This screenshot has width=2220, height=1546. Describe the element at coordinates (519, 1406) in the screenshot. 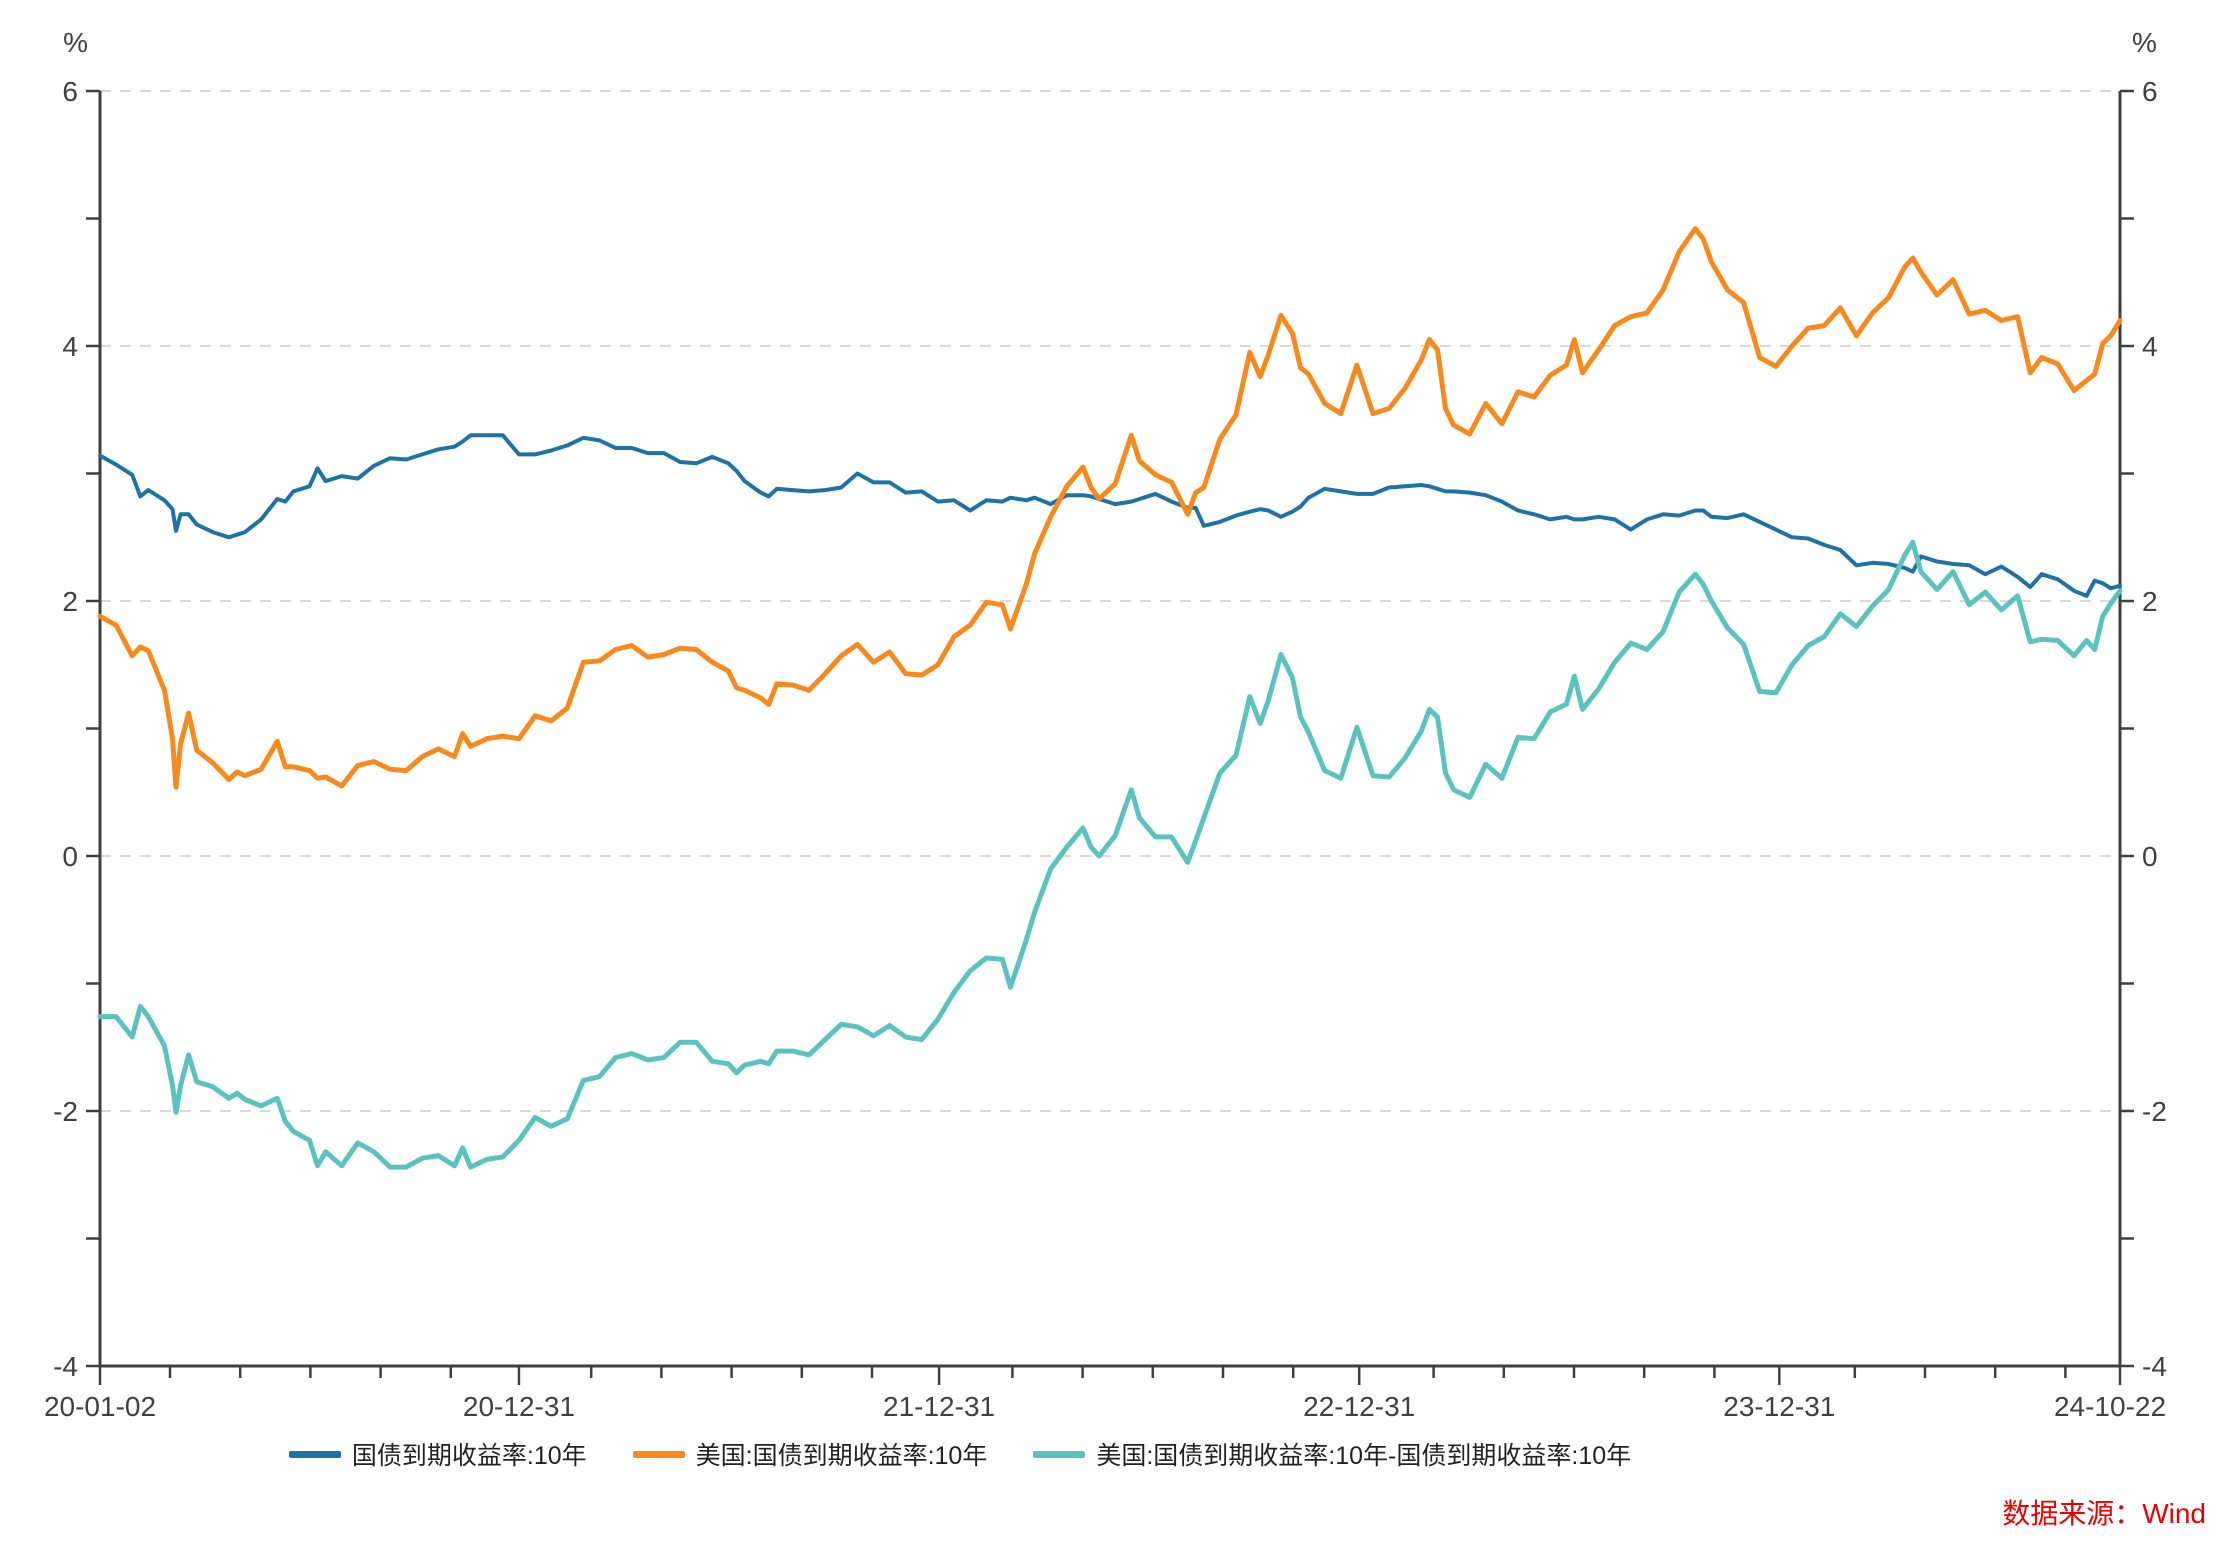

I see `x-tick-label: 20-12-31` at that location.